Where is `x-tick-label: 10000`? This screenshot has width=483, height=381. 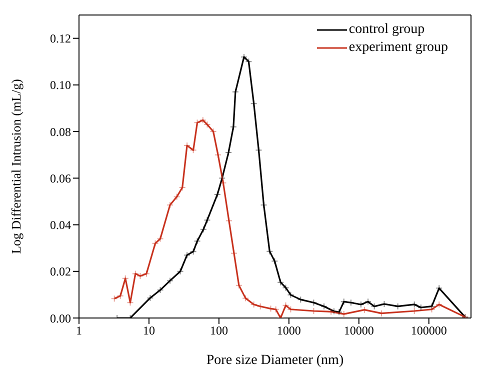
x-tick-label: 10000 is located at coordinates (359, 331).